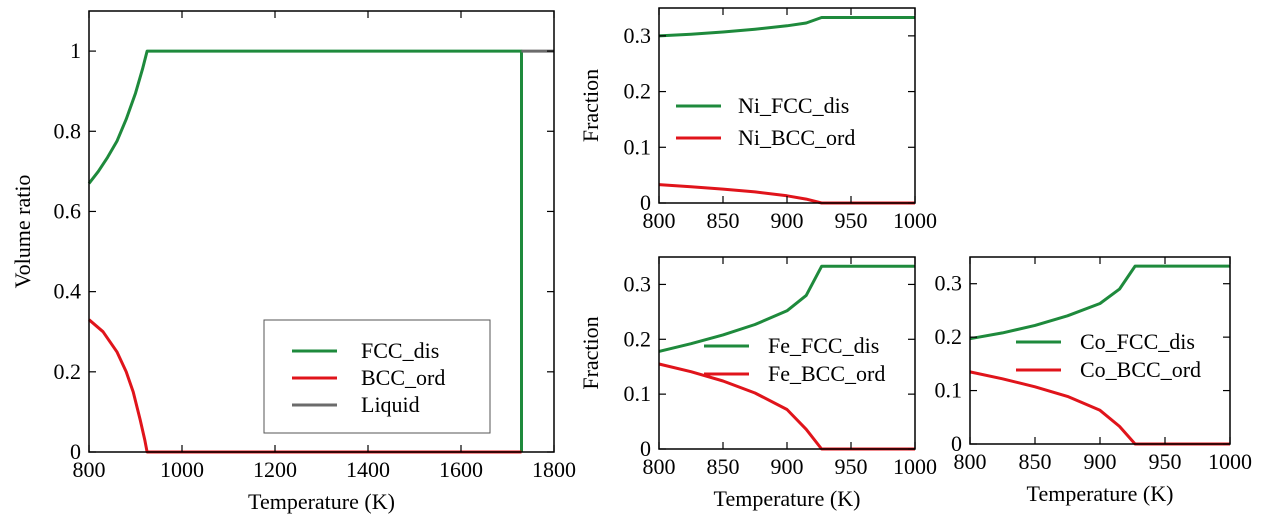 The image size is (1269, 532). Describe the element at coordinates (68, 210) in the screenshot. I see `y-tick-label: 0.6` at that location.